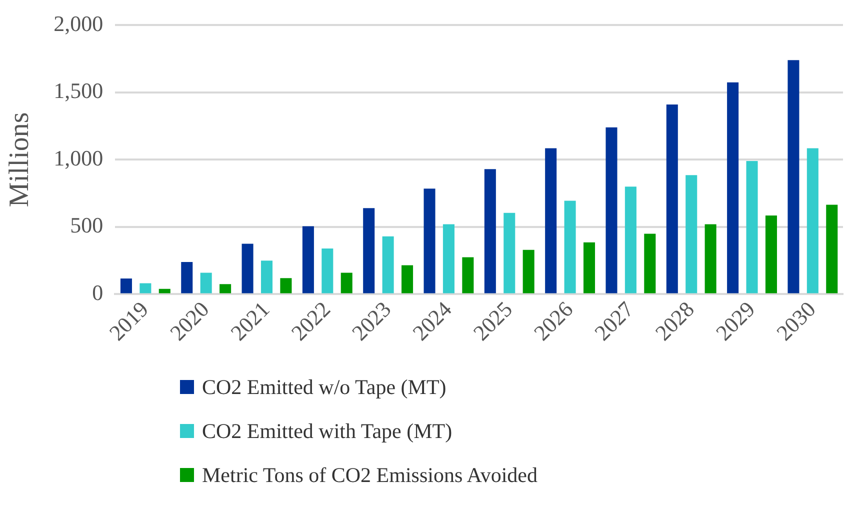  I want to click on y-tick-label: 1,000, so click(79, 157).